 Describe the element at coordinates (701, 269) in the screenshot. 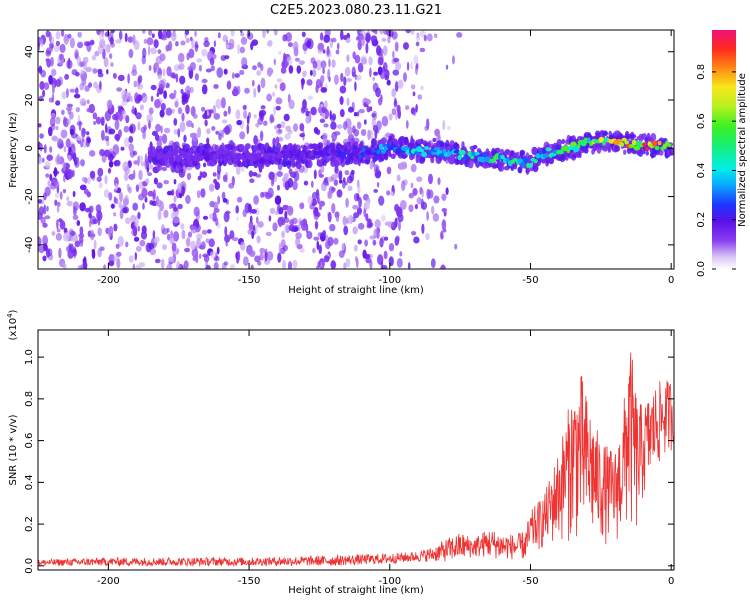

I see `colorbar-tick-label: 0.0` at that location.